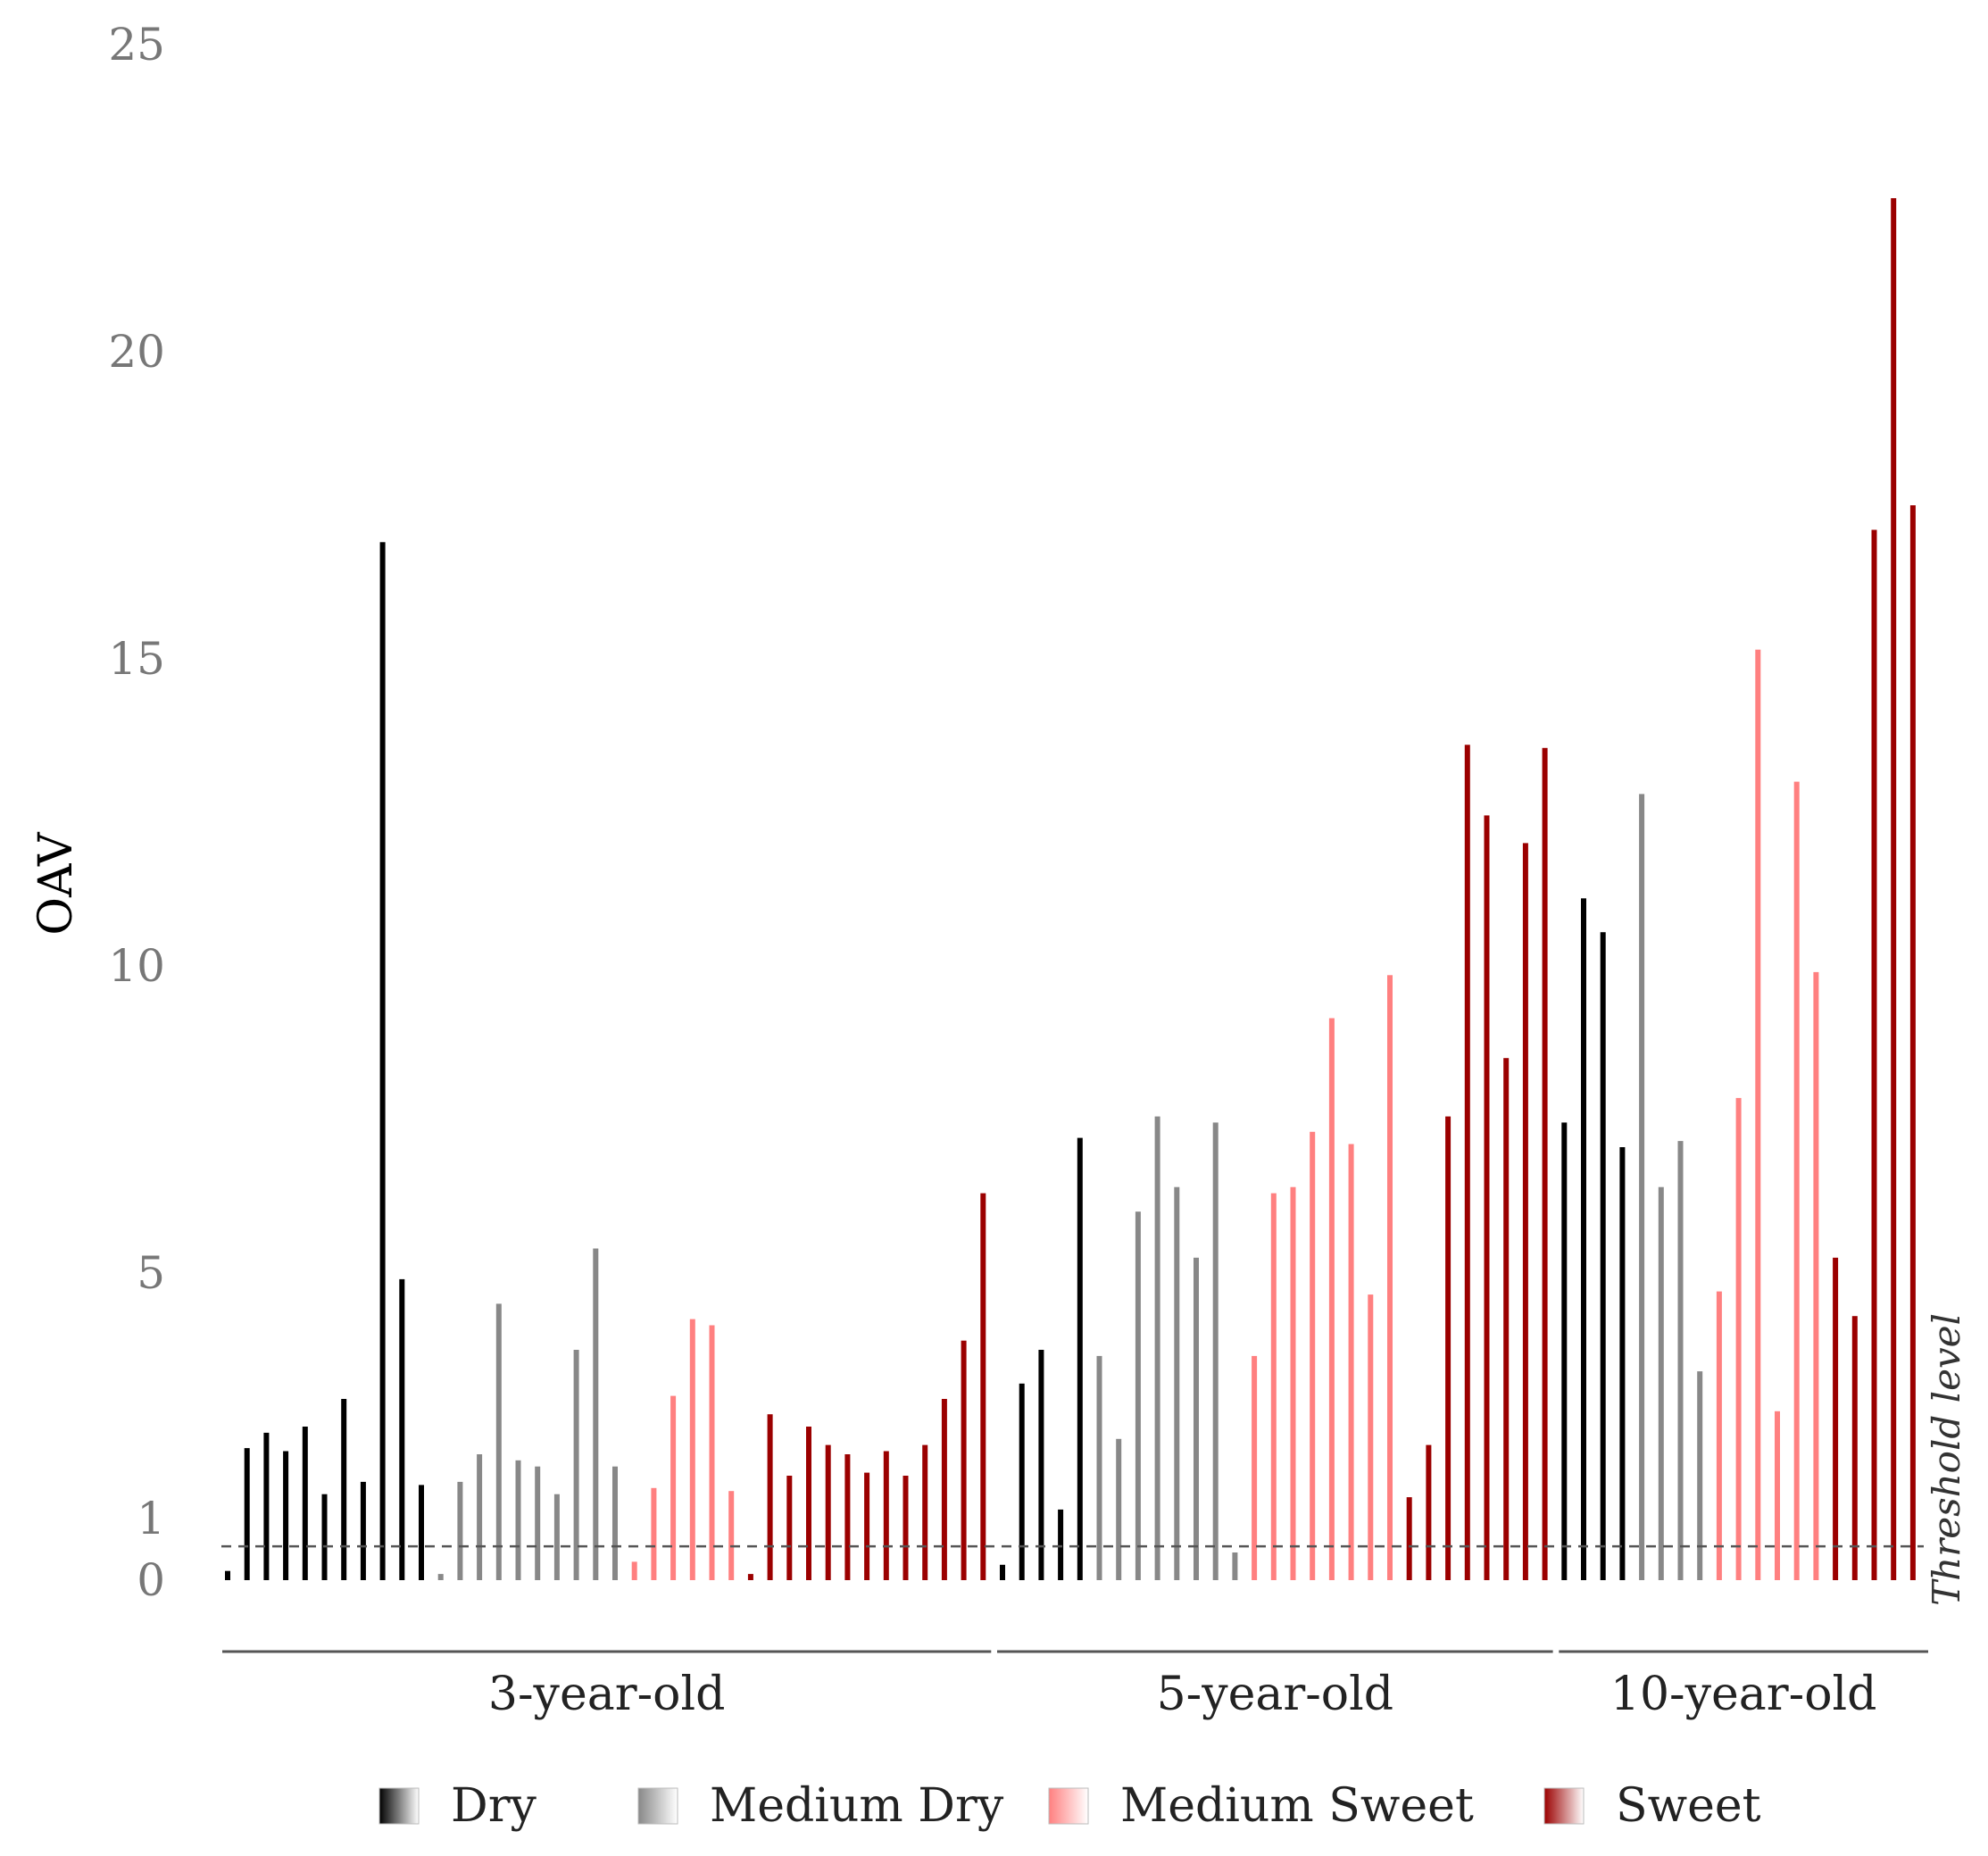  I want to click on group-label: 10-year-old, so click(1743, 1694).